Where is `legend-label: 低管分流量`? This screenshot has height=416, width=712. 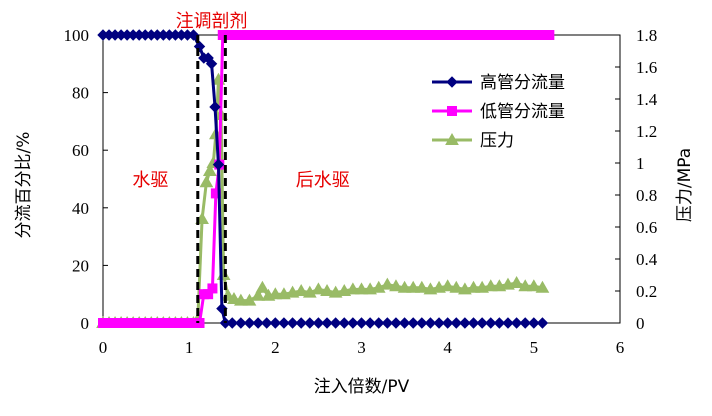
legend-label: 低管分流量 is located at coordinates (522, 112).